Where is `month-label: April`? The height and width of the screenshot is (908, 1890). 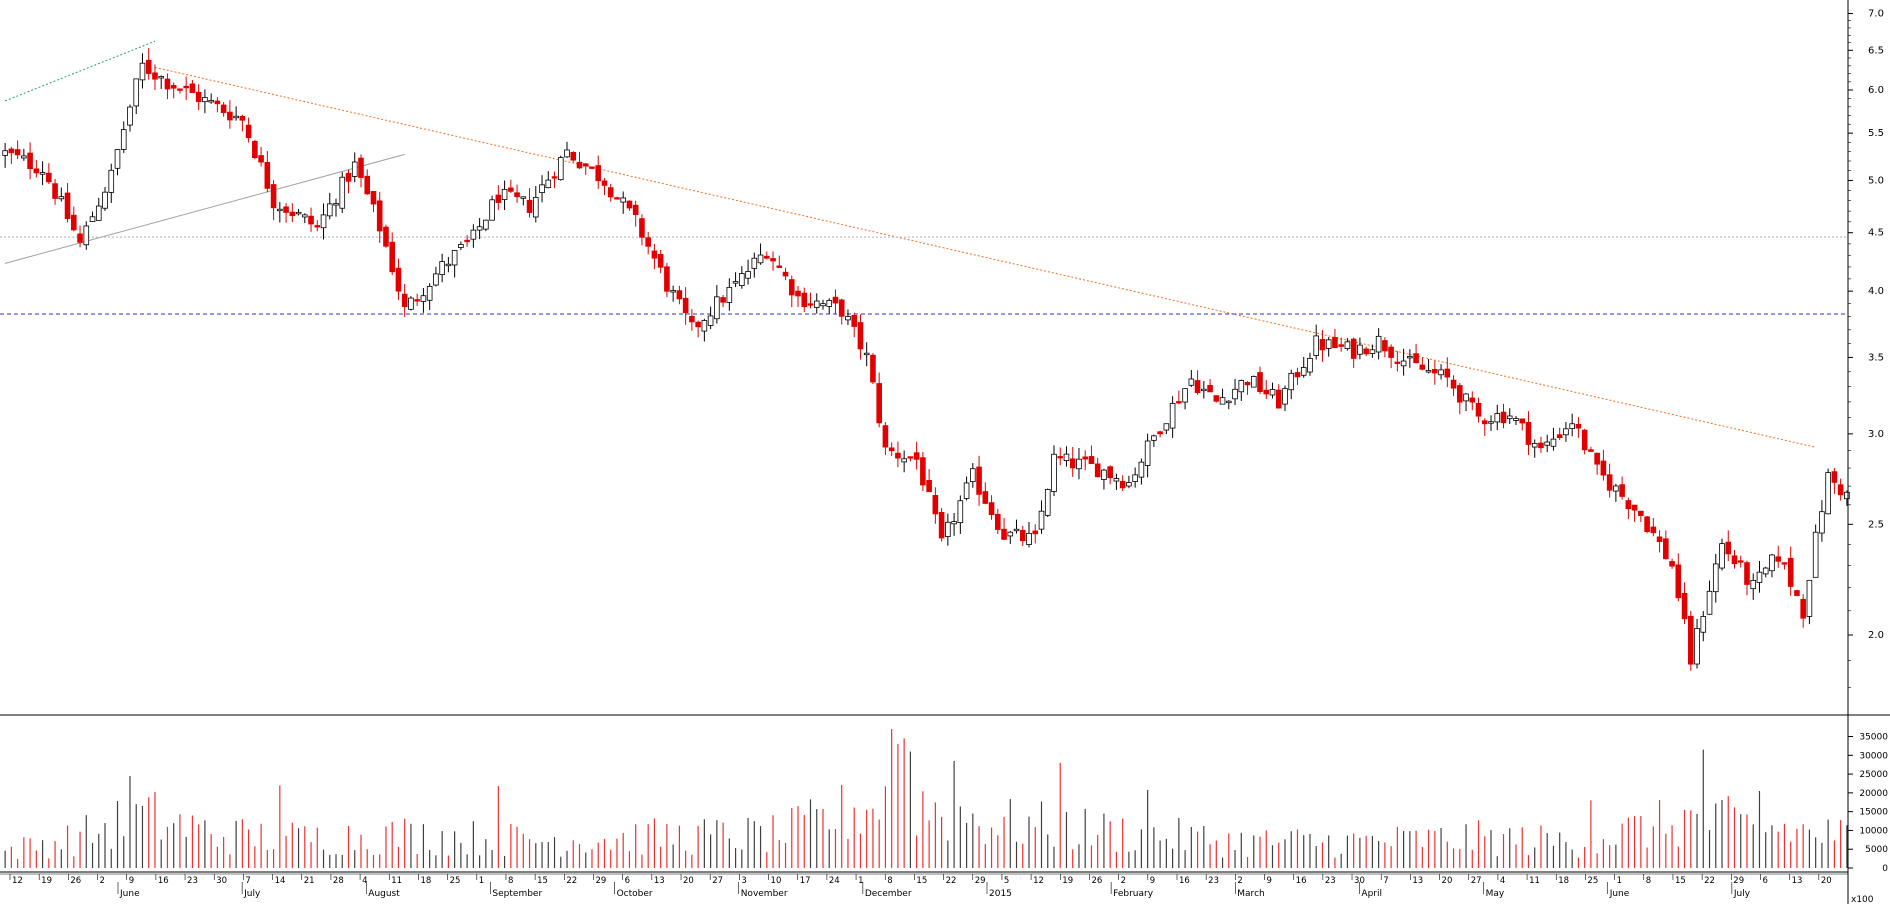 month-label: April is located at coordinates (1371, 894).